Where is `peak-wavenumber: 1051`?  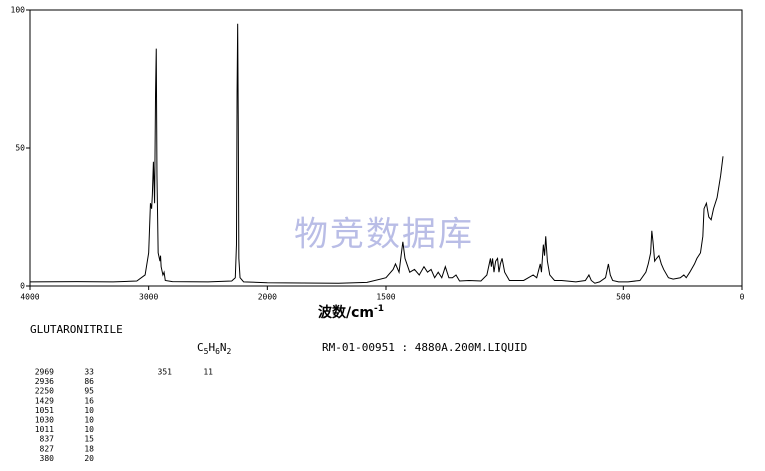
peak-wavenumber: 1051 is located at coordinates (44, 410).